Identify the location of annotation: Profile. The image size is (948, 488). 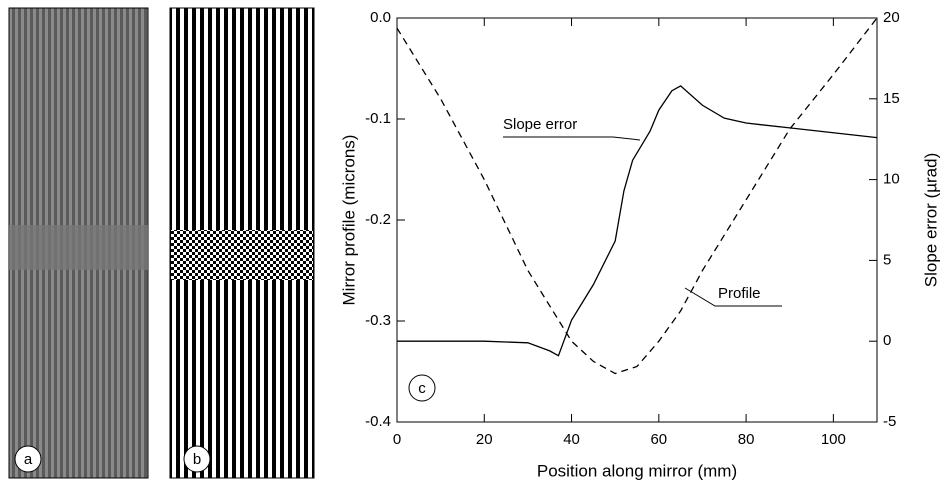
(739, 293).